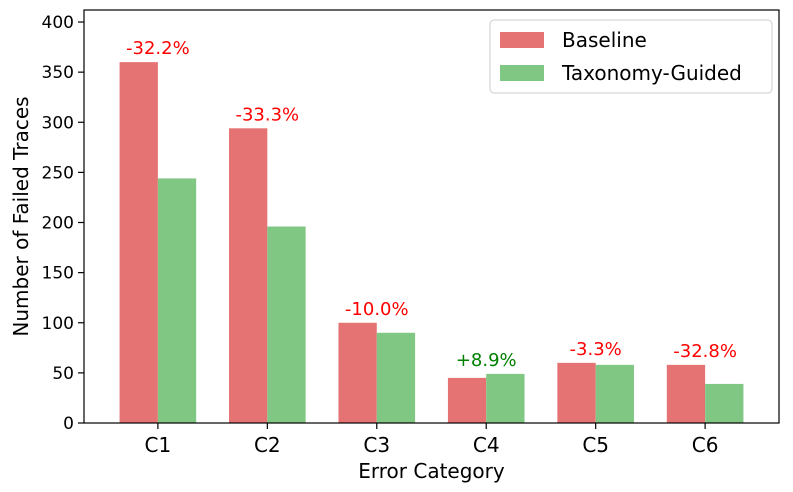  Describe the element at coordinates (651, 73) in the screenshot. I see `legend-label-taxonomy-guided: Taxonomy-Guided` at that location.